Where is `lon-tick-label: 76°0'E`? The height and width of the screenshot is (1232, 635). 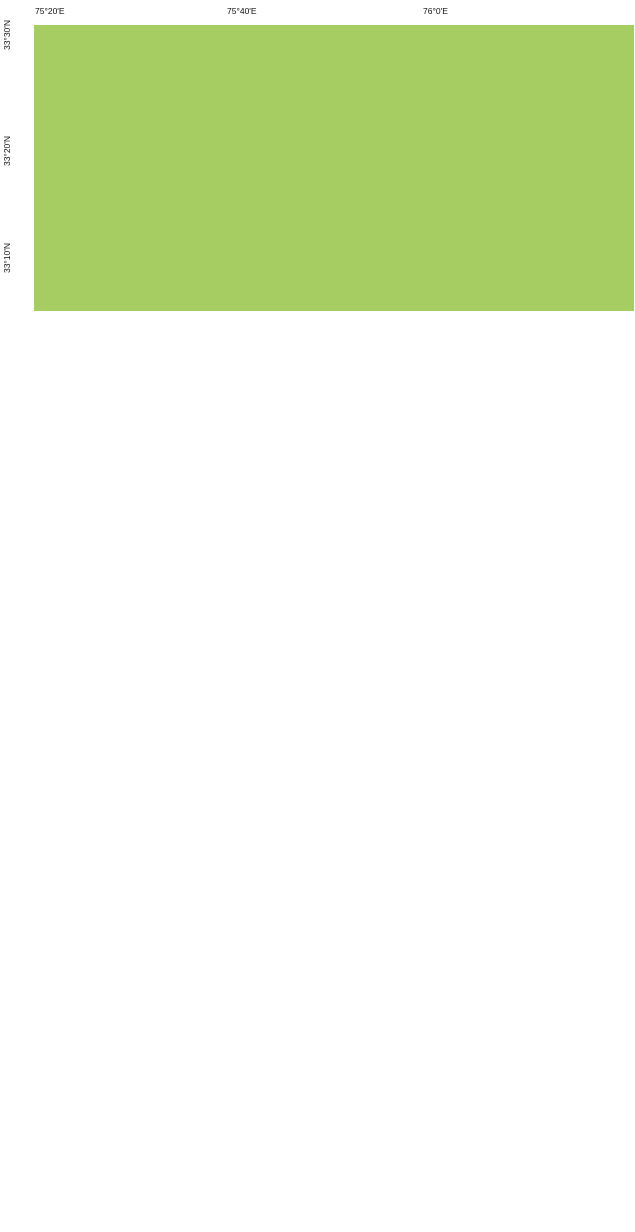 lon-tick-label: 76°0'E is located at coordinates (435, 11).